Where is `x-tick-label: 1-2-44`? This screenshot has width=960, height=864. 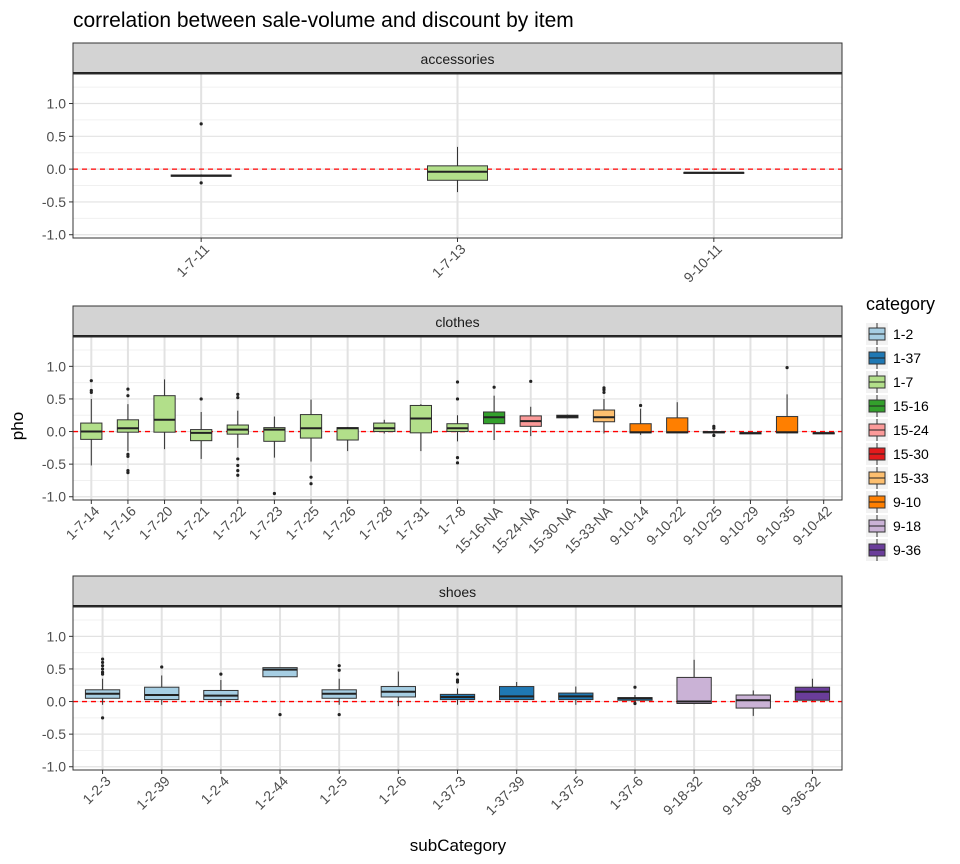
x-tick-label: 1-2-44 is located at coordinates (271, 793).